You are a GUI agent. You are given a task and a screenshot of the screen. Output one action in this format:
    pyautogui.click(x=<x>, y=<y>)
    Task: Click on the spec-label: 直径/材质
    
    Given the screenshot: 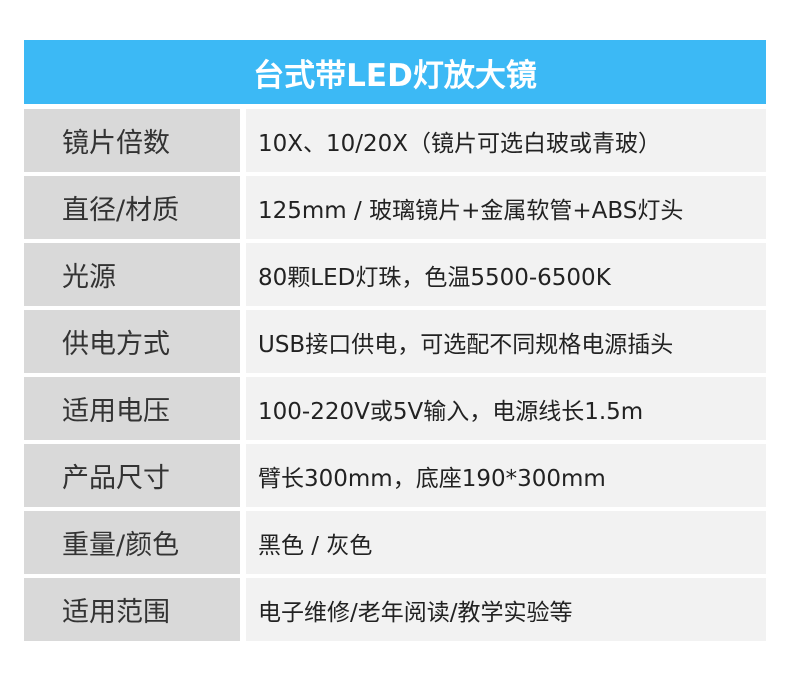 What is the action you would take?
    pyautogui.click(x=132, y=207)
    